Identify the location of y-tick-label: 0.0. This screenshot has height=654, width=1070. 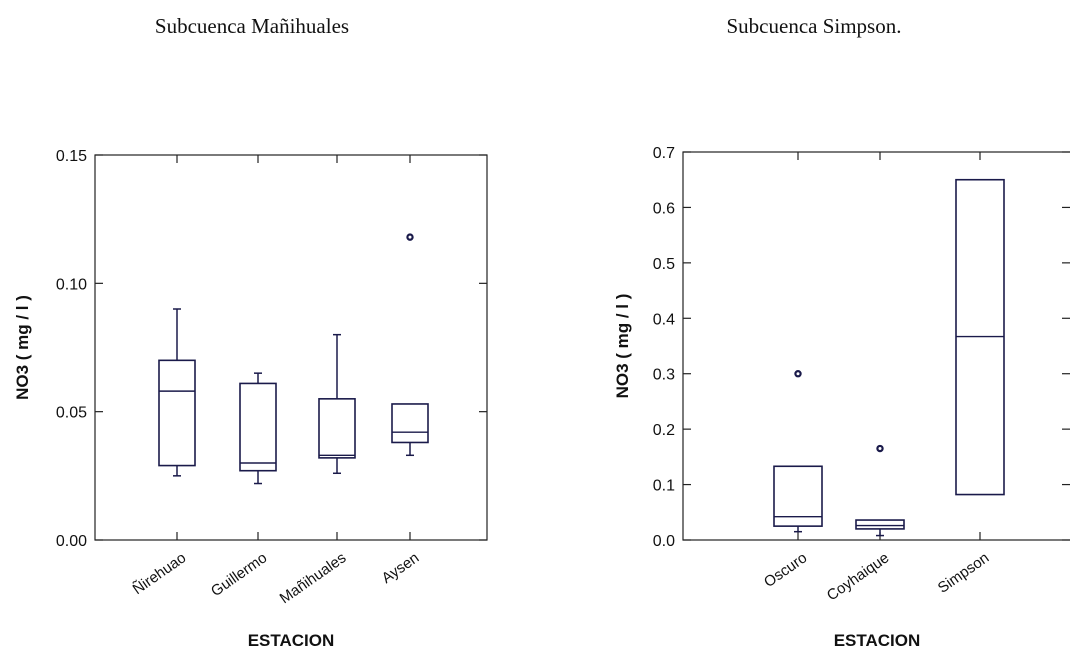
(664, 541).